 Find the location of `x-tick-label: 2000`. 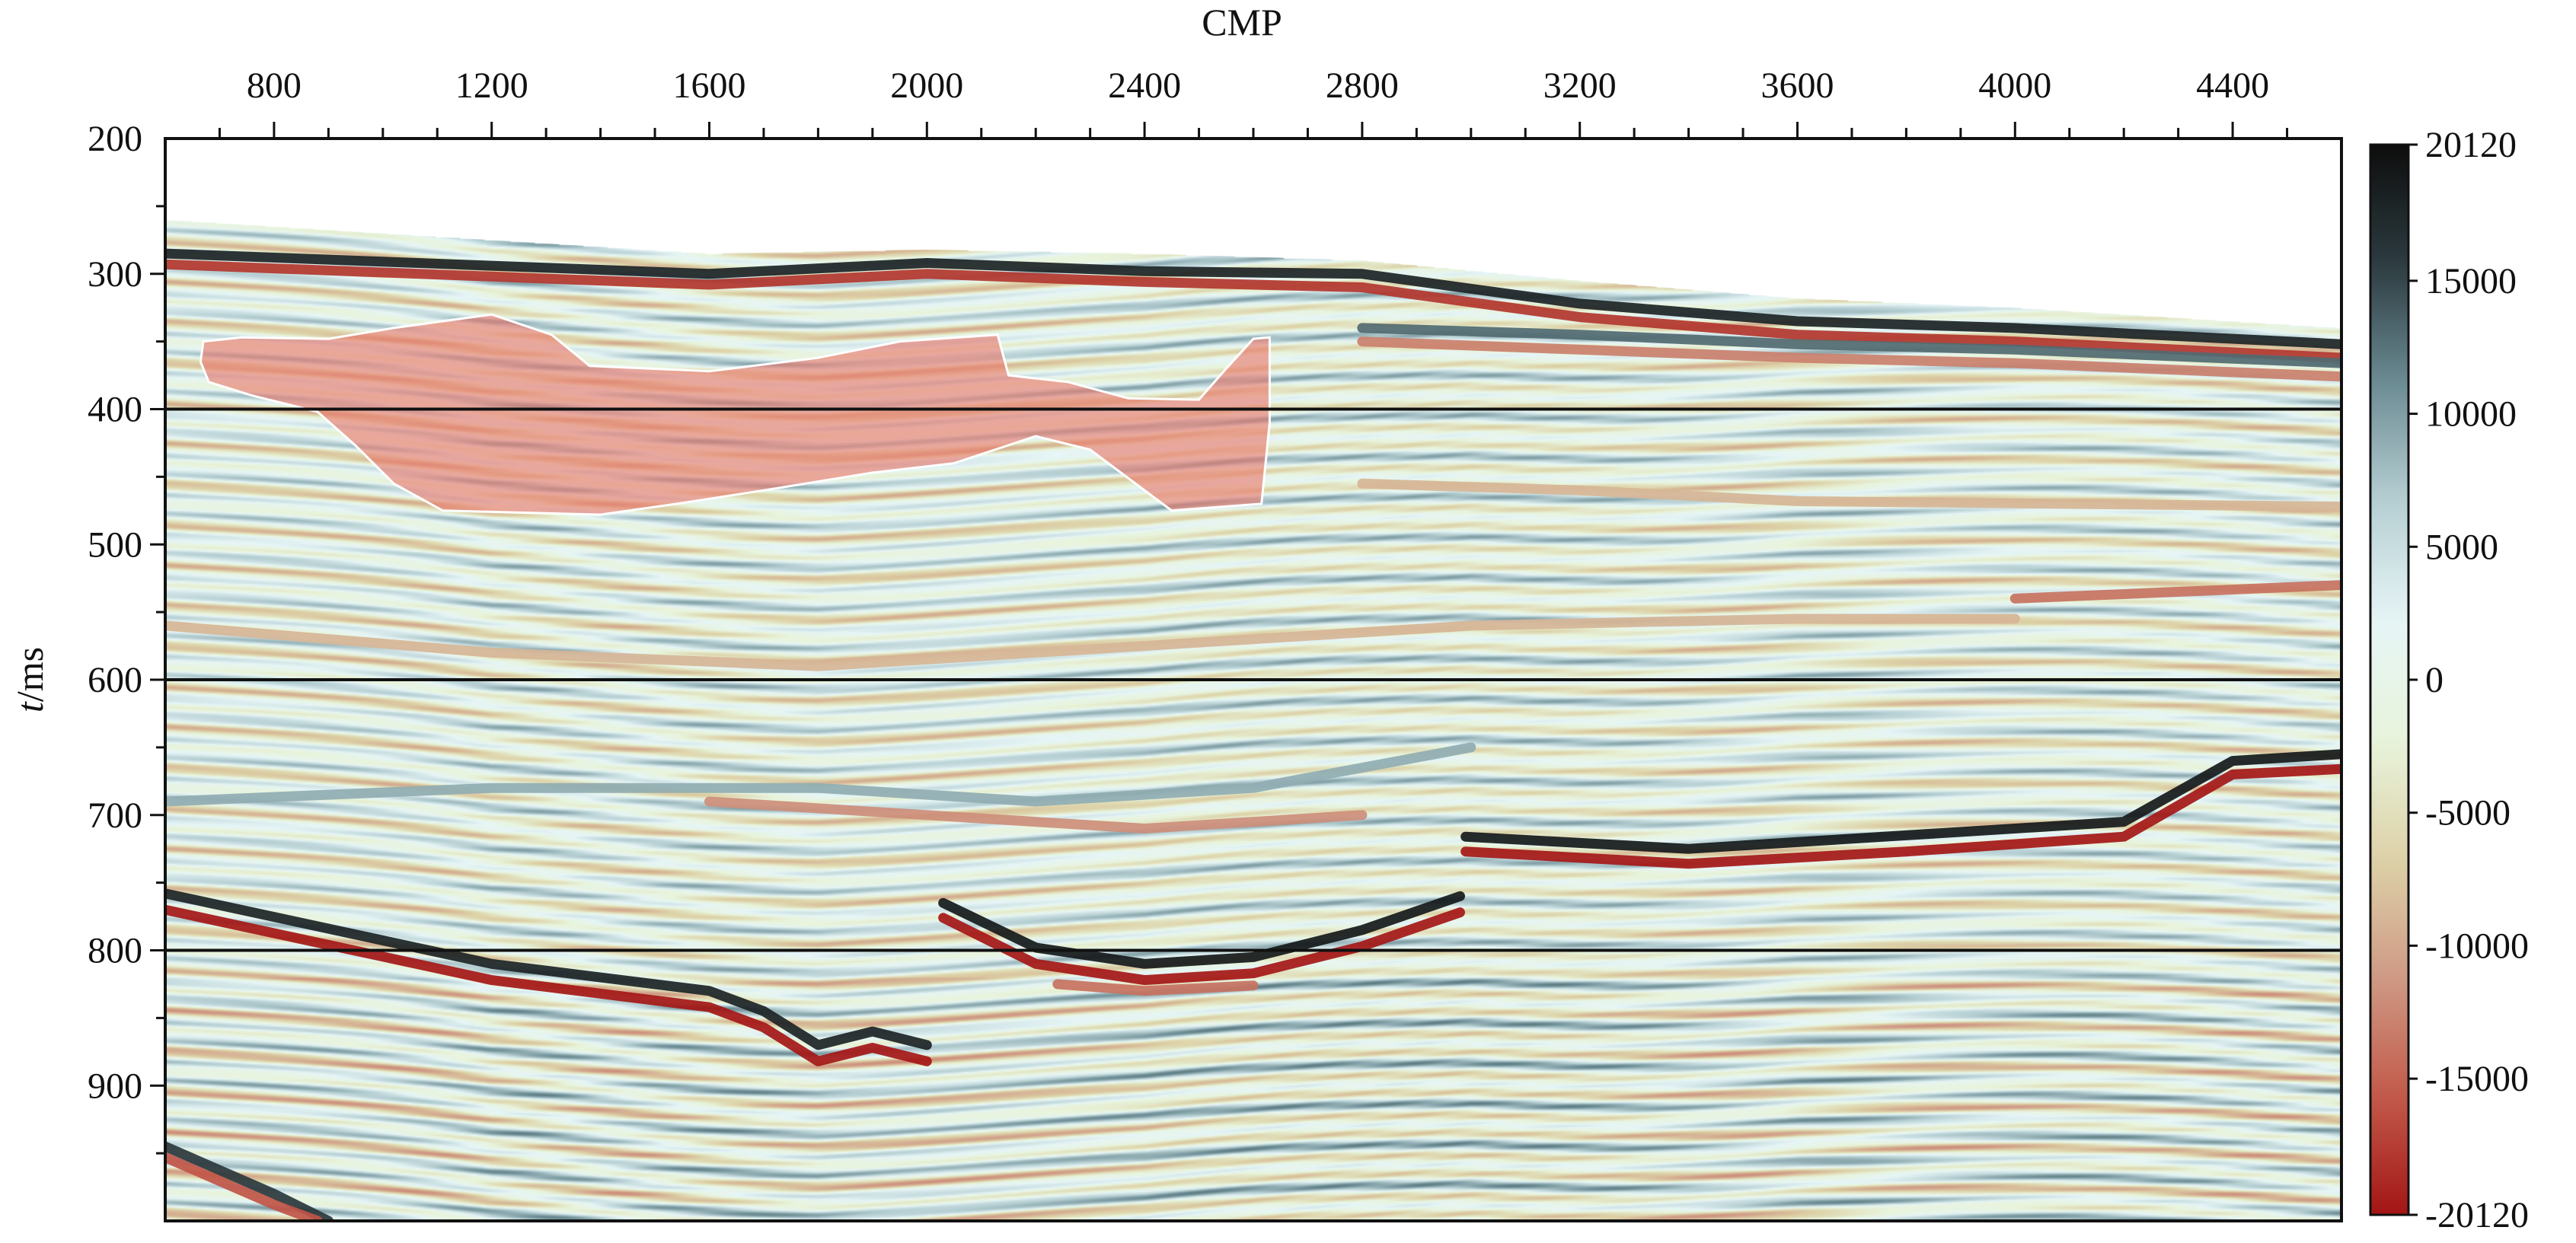

x-tick-label: 2000 is located at coordinates (926, 85).